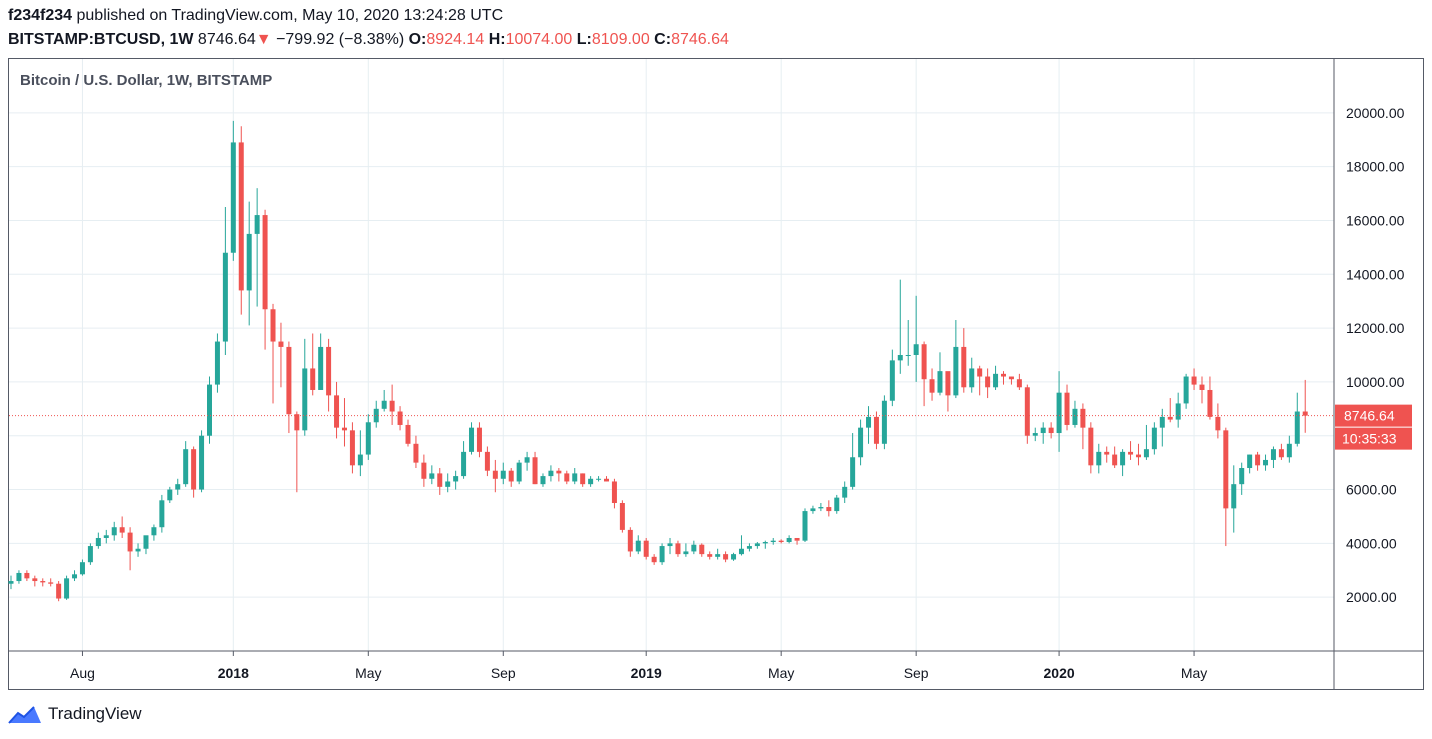 The height and width of the screenshot is (739, 1432). Describe the element at coordinates (1375, 220) in the screenshot. I see `y-tick-label: 16000.00` at that location.